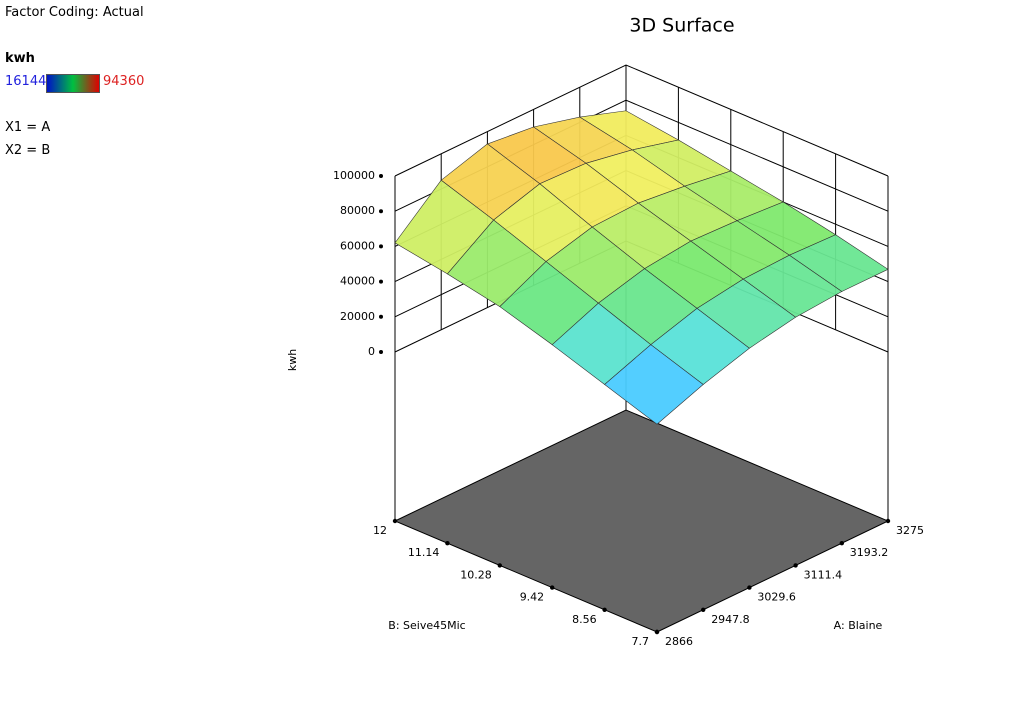 The height and width of the screenshot is (720, 1024). What do you see at coordinates (730, 619) in the screenshot?
I see `x-tick-label: 2947.8` at bounding box center [730, 619].